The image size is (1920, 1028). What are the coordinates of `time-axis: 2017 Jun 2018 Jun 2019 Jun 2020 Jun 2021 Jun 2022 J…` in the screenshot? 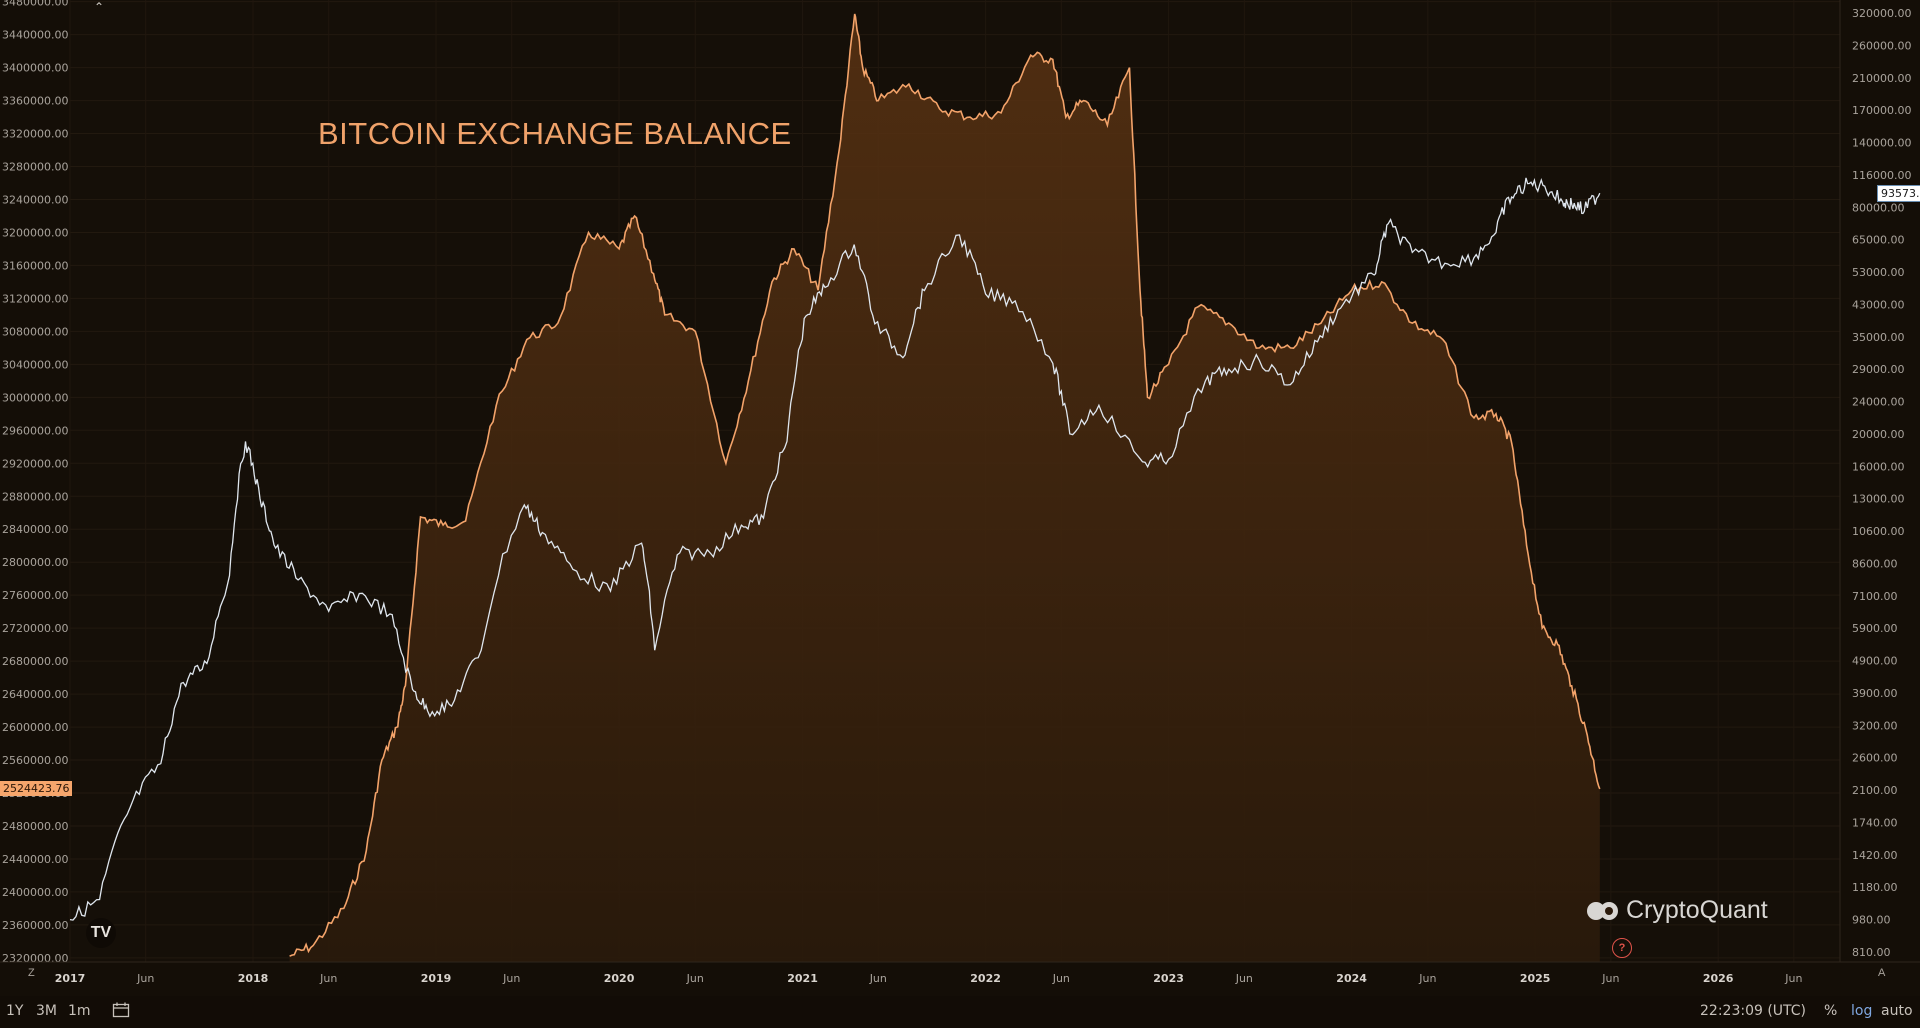 It's located at (929, 978).